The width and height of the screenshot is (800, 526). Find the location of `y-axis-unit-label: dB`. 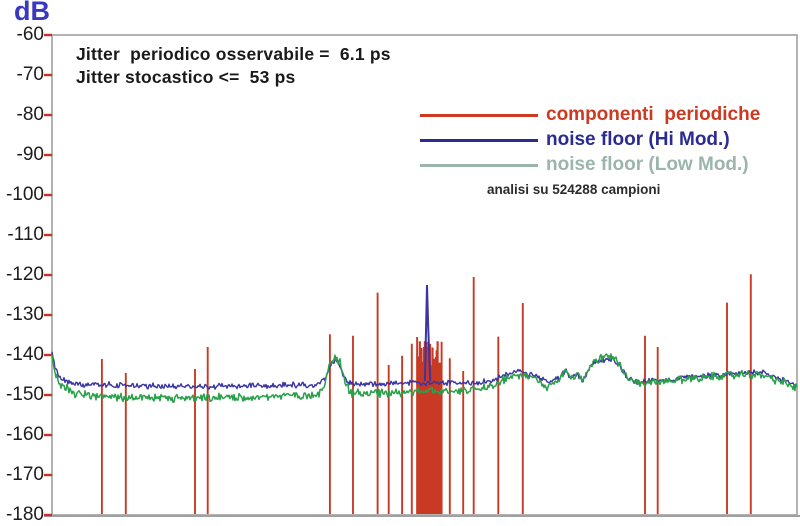

y-axis-unit-label: dB is located at coordinates (32, 13).